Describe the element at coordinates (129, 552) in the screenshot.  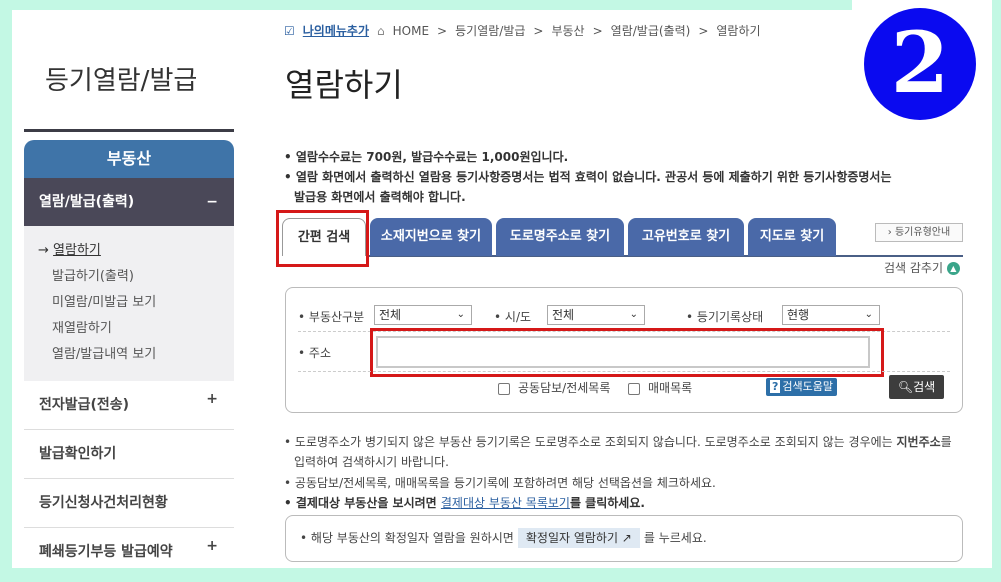
I see `sidebar-item-closed: 폐쇄등기부등 발급예약 +` at that location.